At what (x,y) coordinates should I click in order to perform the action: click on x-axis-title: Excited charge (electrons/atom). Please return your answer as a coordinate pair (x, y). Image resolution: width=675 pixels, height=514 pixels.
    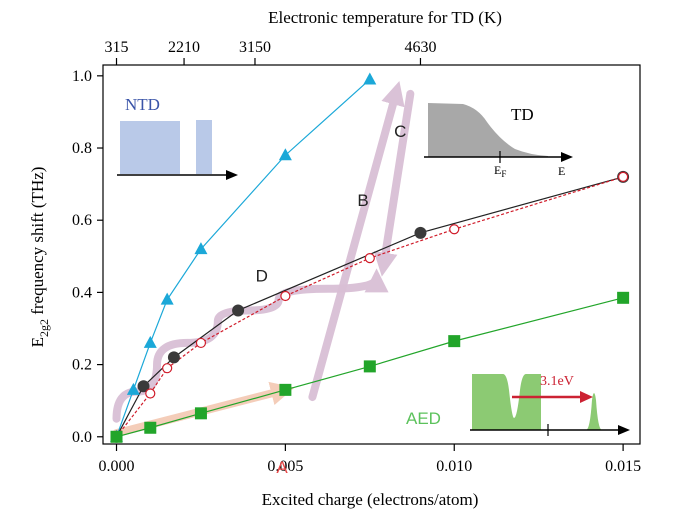
    Looking at the image, I should click on (370, 499).